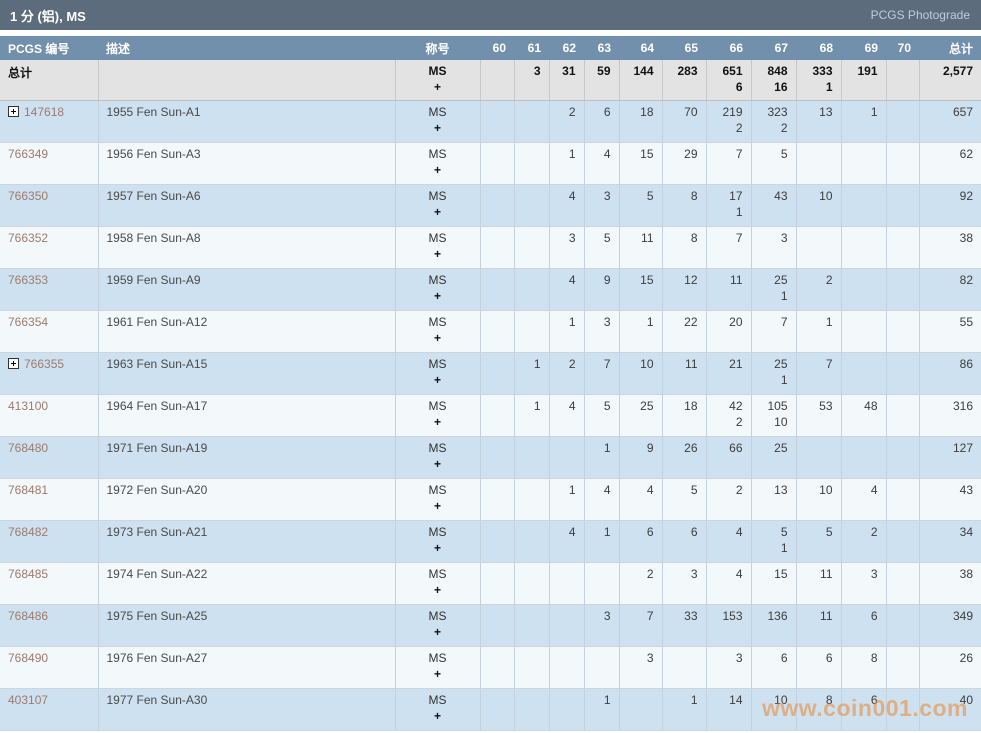  Describe the element at coordinates (44, 111) in the screenshot. I see `pcgs-number-link: 147618` at that location.